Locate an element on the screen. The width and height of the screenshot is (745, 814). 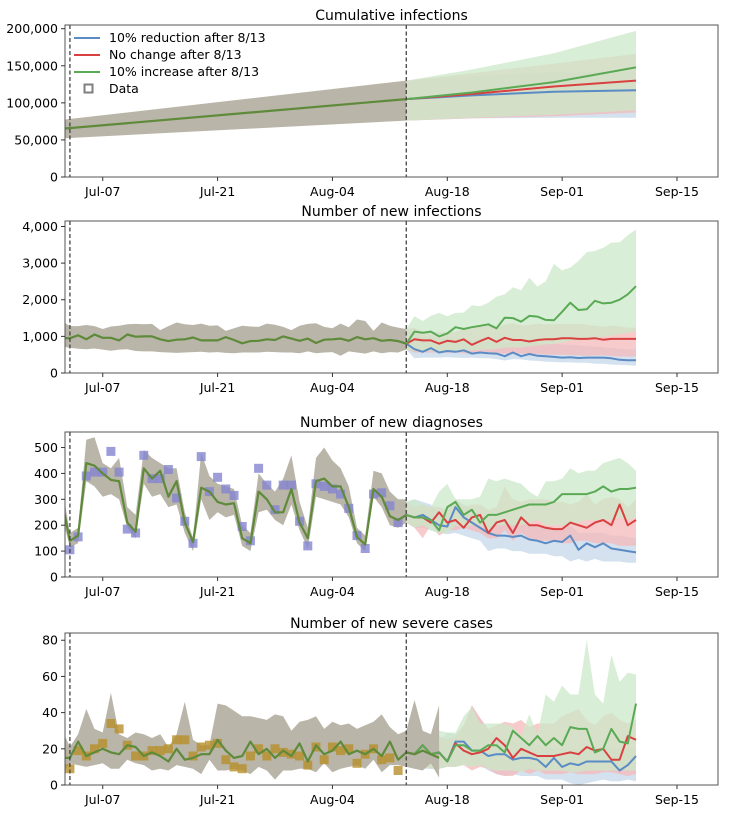
y-tick-label: 200 is located at coordinates (46, 525).